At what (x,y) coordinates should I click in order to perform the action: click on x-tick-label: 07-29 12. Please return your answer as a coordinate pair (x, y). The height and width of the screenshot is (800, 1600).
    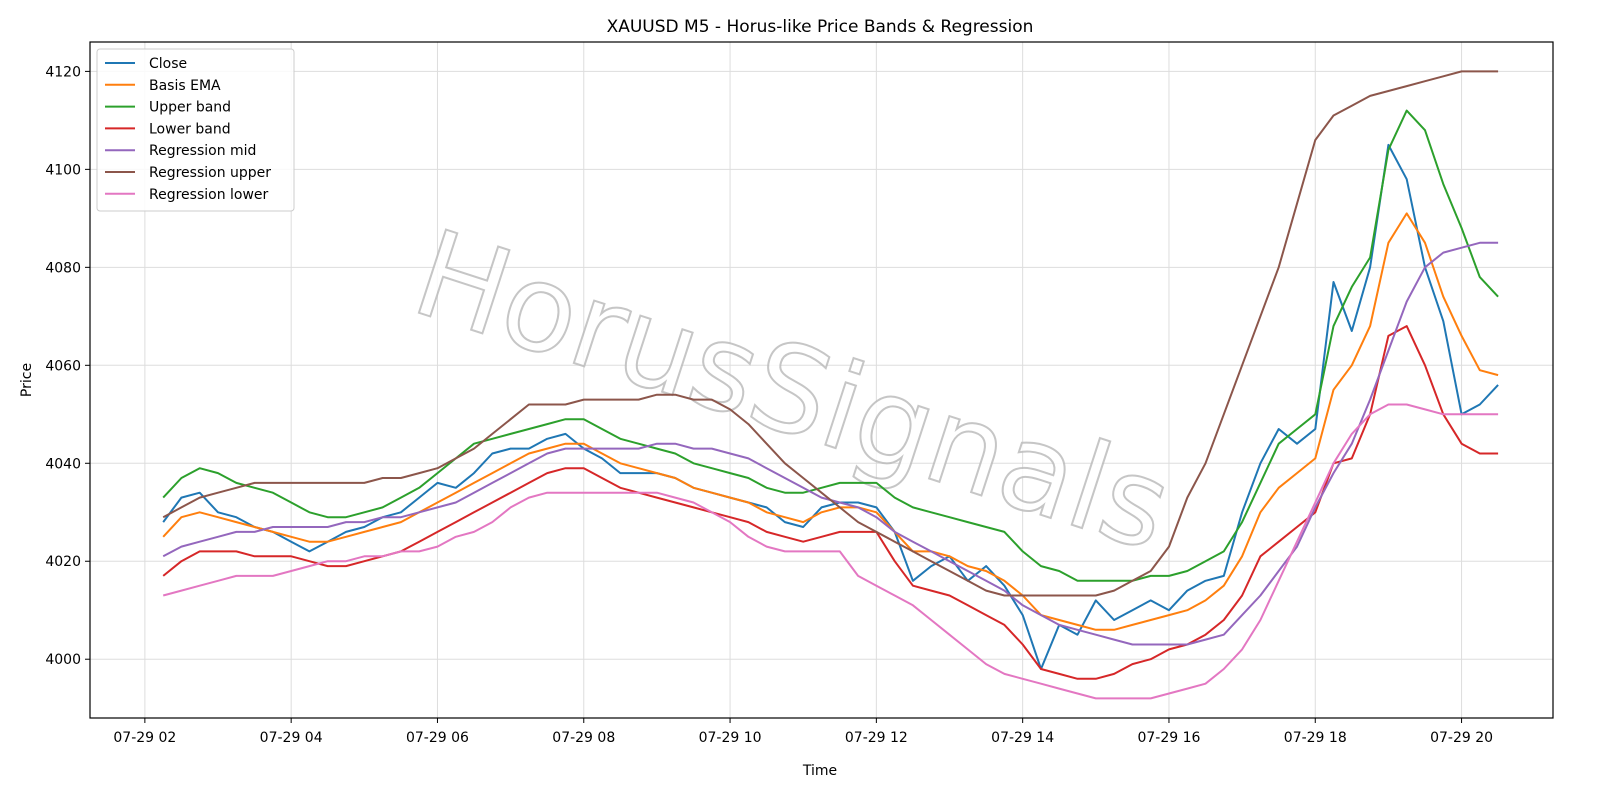
    Looking at the image, I should click on (876, 738).